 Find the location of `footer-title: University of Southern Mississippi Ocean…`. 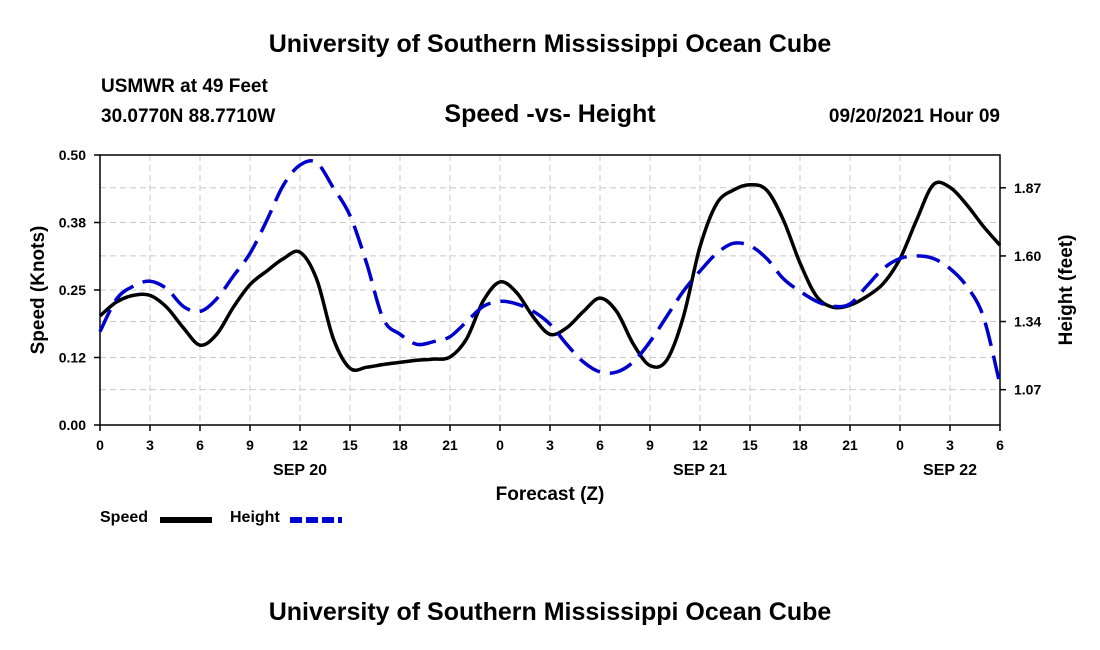

footer-title: University of Southern Mississippi Ocean… is located at coordinates (550, 612).